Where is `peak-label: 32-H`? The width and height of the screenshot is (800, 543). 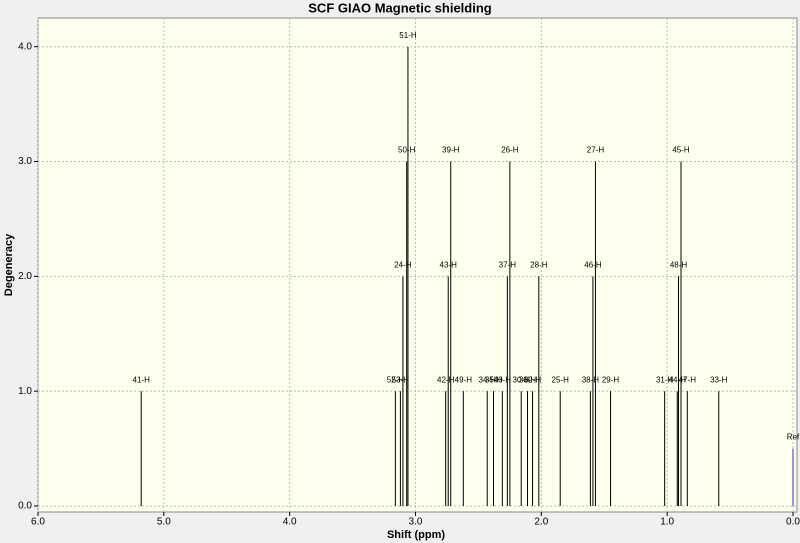
peak-label: 32-H is located at coordinates (533, 379).